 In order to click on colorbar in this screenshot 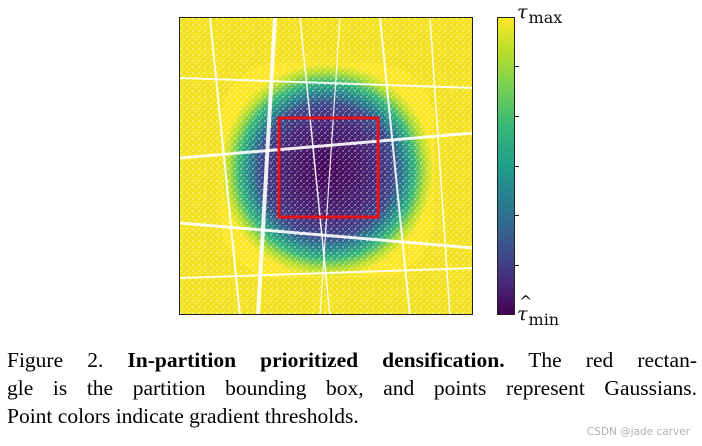, I will do `click(506, 166)`.